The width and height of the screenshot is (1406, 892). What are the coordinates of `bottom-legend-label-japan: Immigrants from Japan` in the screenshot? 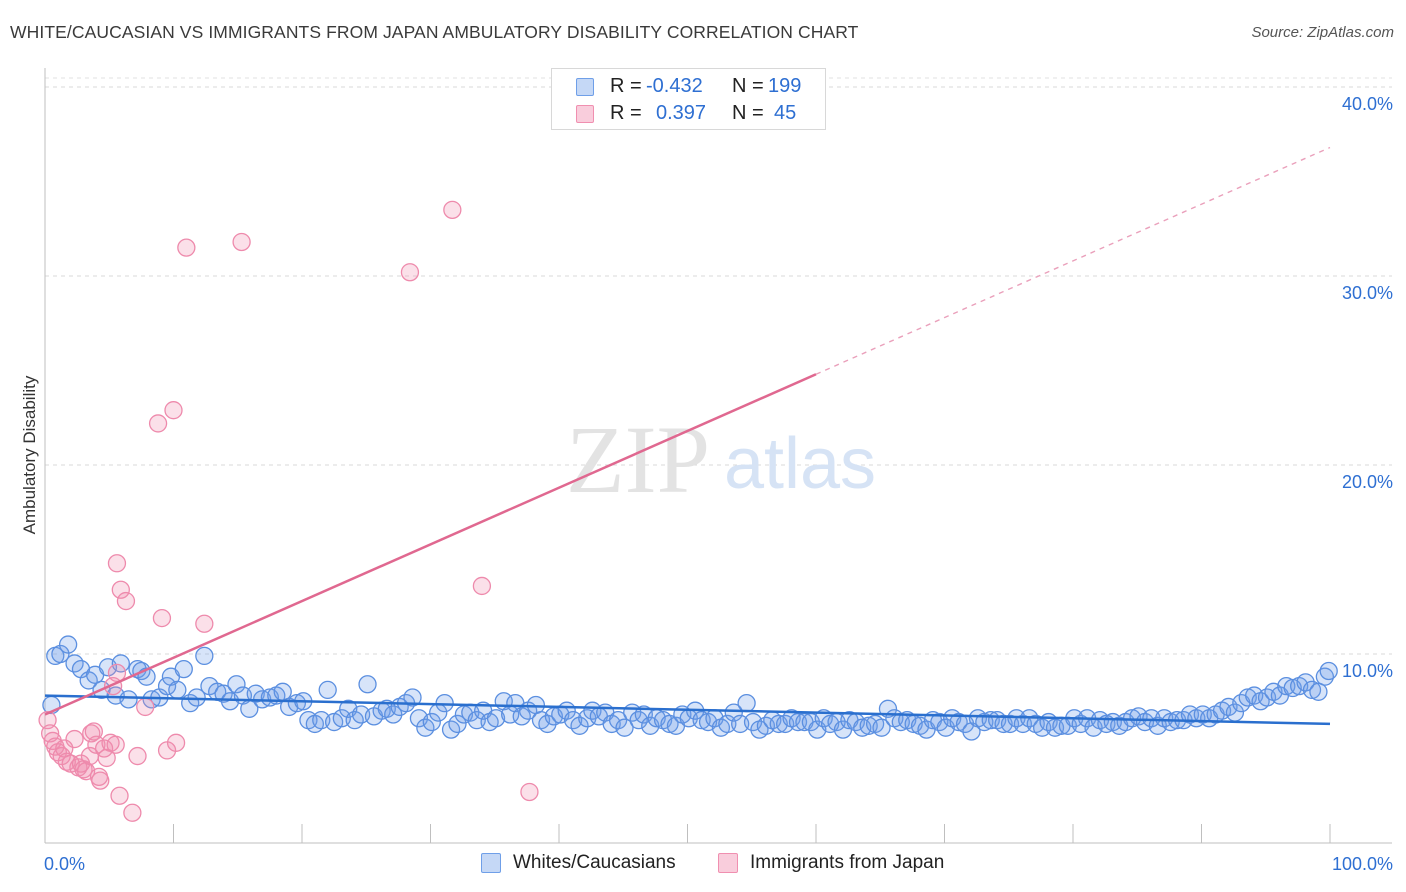 It's located at (847, 862).